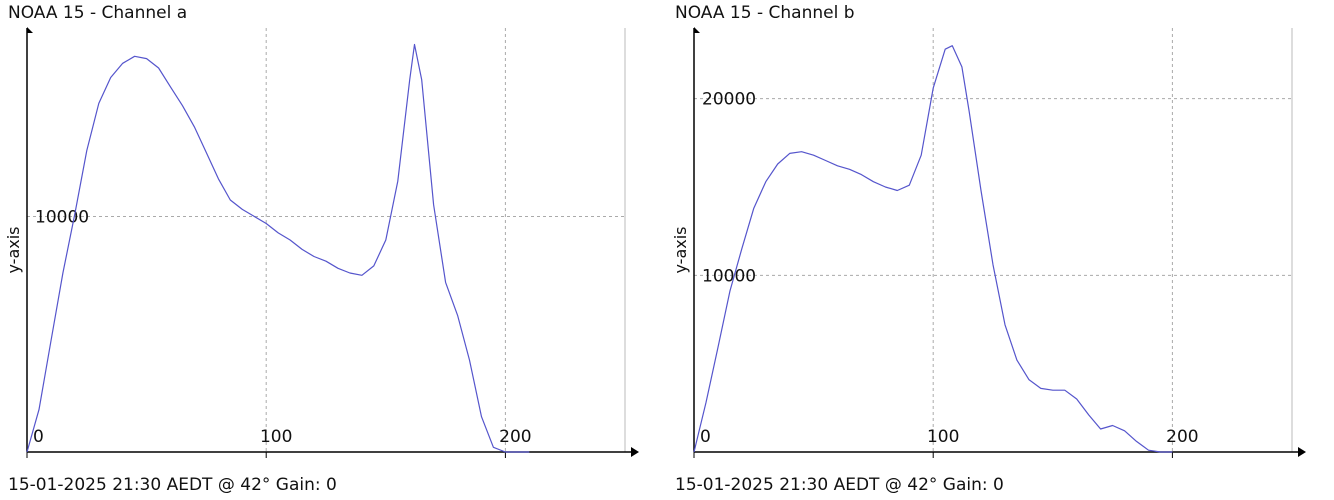 The image size is (1334, 500). What do you see at coordinates (98, 13) in the screenshot?
I see `chart-title: NOAA 15 - Channel a` at bounding box center [98, 13].